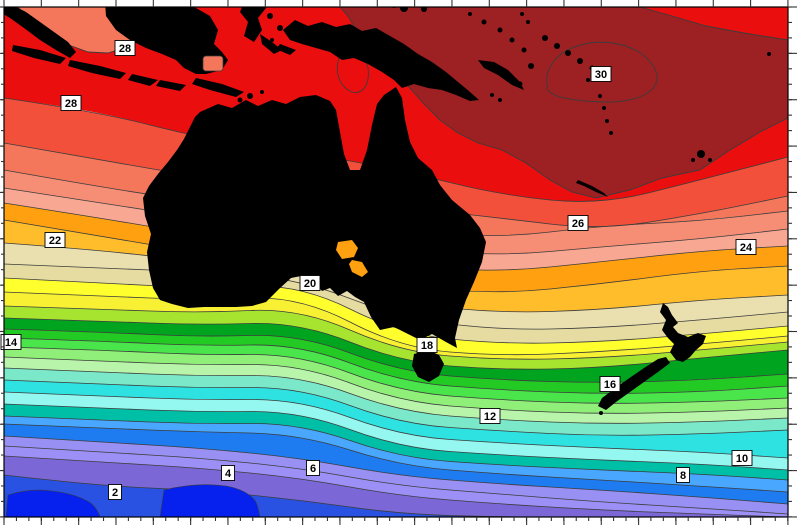  Describe the element at coordinates (166, 40) in the screenshot. I see `borneo-island` at that location.